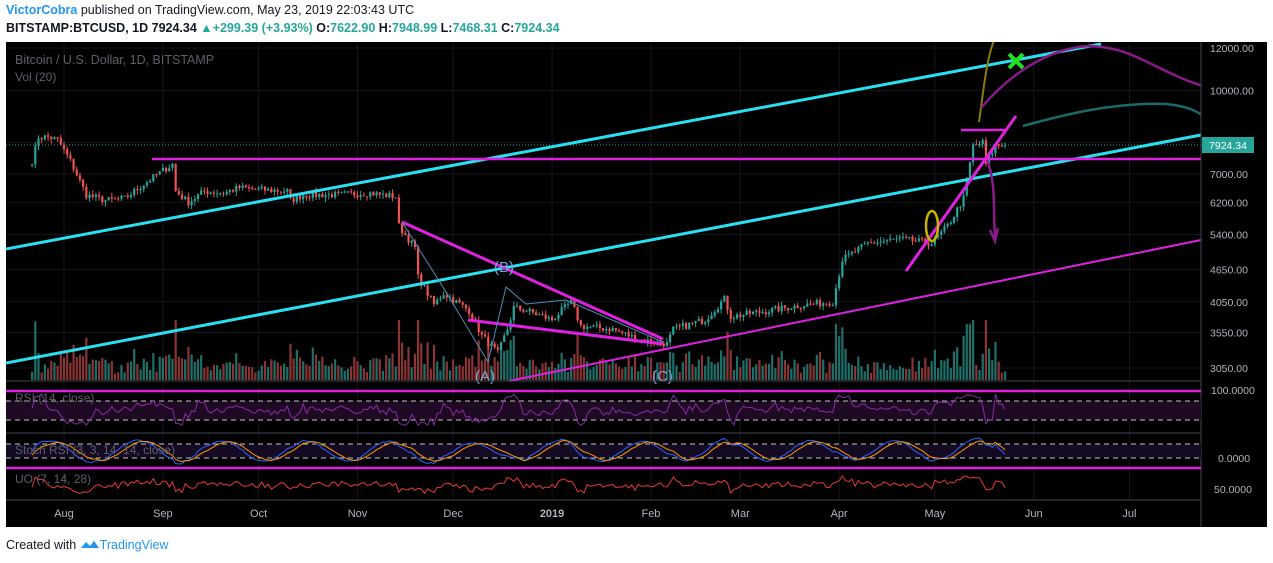 This screenshot has height=563, width=1273. What do you see at coordinates (986, 81) in the screenshot?
I see `olive-projection-curve` at bounding box center [986, 81].